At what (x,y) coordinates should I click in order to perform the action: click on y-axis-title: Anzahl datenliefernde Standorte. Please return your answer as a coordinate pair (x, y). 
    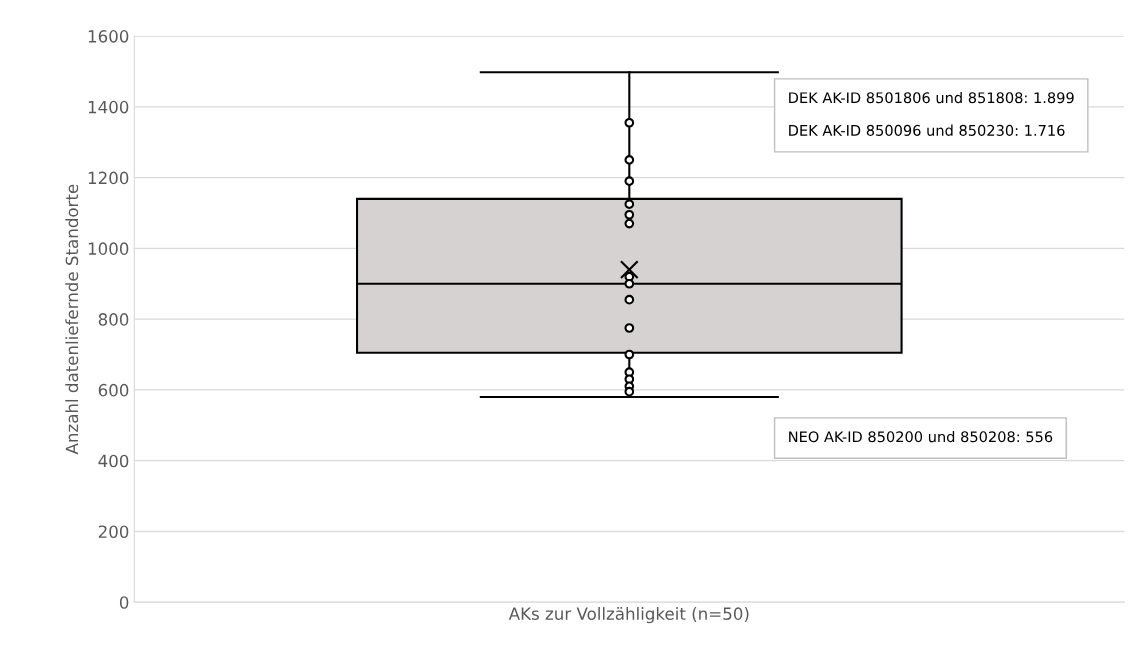
    Looking at the image, I should click on (72, 319).